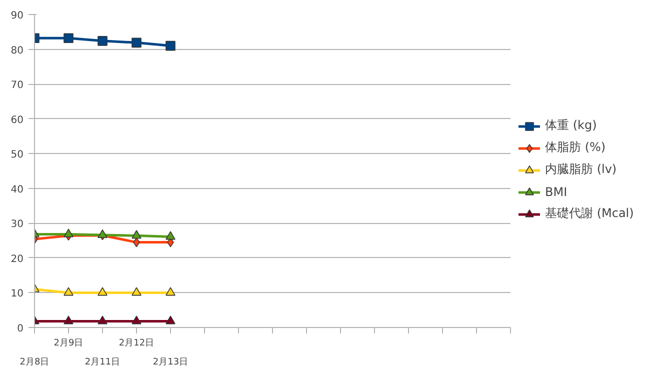  What do you see at coordinates (581, 169) in the screenshot?
I see `legend-label: 内臓脂肪 (lv)` at bounding box center [581, 169].